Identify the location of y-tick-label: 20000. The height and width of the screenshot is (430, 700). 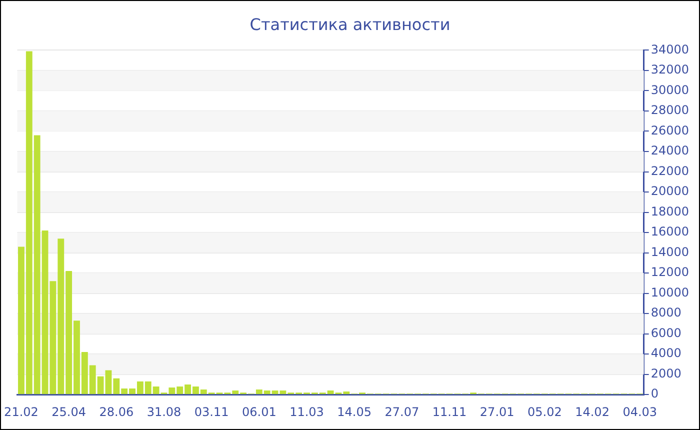
(670, 191).